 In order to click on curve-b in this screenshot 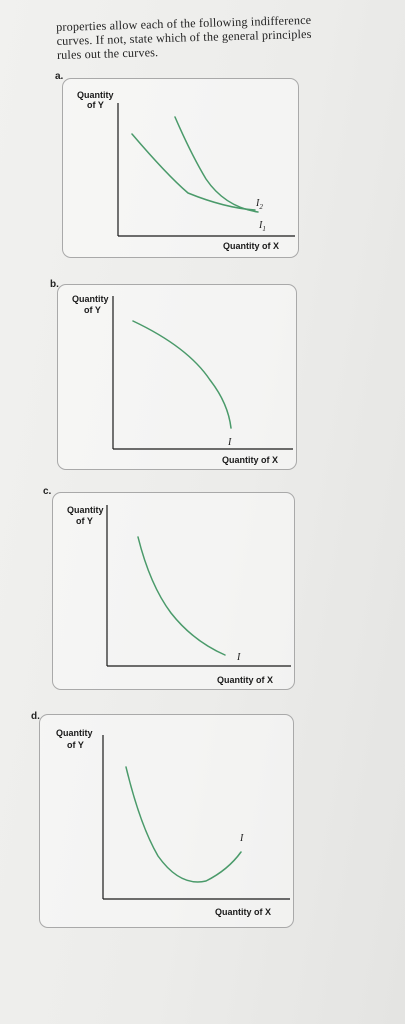, I will do `click(182, 374)`.